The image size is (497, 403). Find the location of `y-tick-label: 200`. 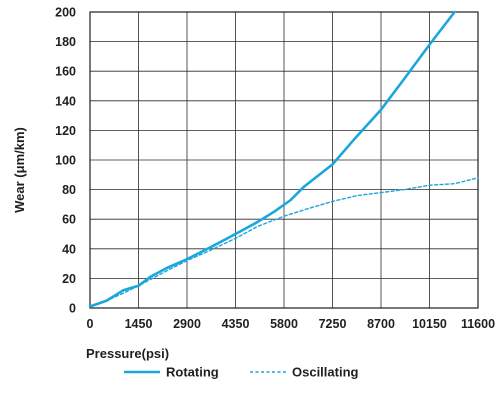

y-tick-label: 200 is located at coordinates (65, 13).